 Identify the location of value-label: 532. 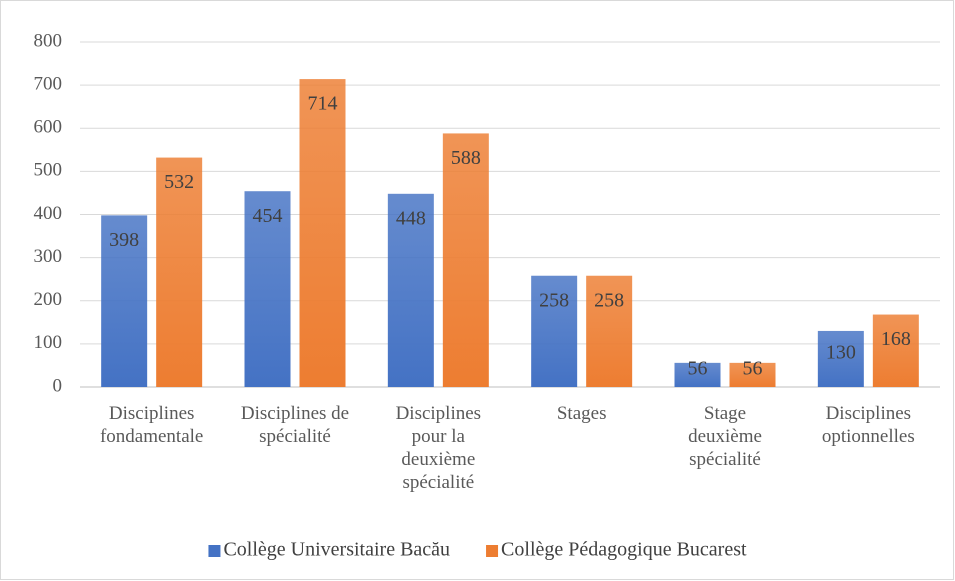
(179, 182).